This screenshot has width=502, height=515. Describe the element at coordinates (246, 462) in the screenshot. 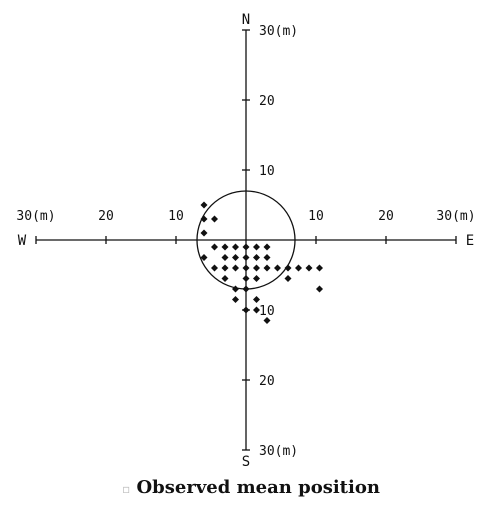

I see `direction-south-label: S` at that location.